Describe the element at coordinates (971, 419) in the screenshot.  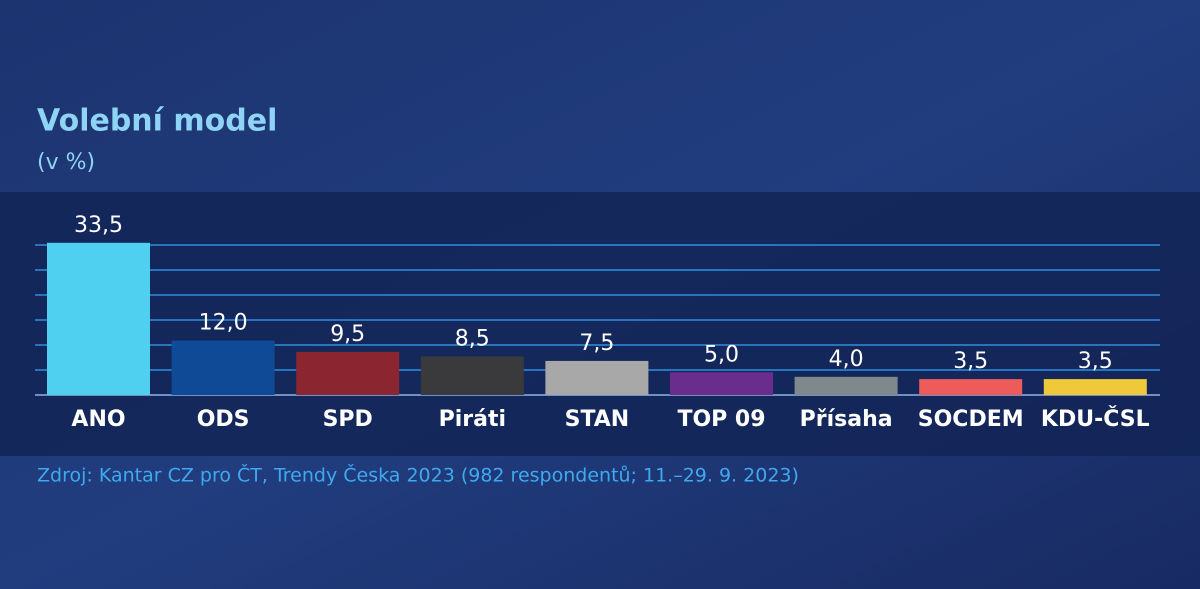
I see `x-tick-label: SOCDEM` at that location.